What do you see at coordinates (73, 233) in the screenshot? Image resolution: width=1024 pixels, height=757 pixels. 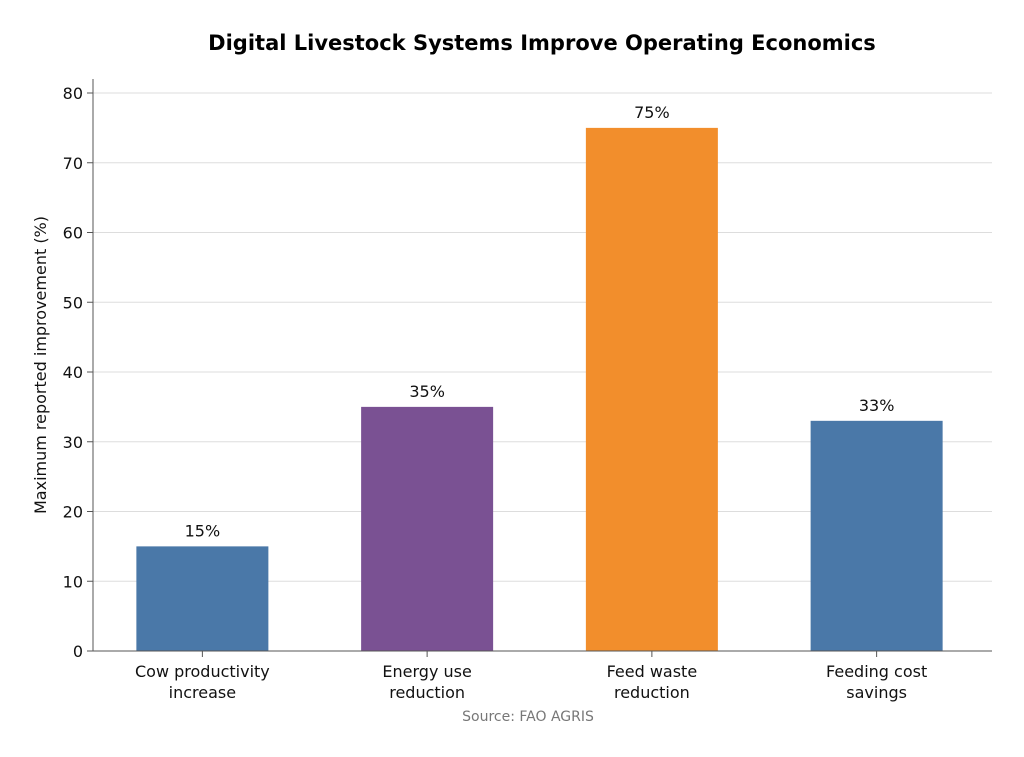 I see `y-tick-label: 60` at bounding box center [73, 233].